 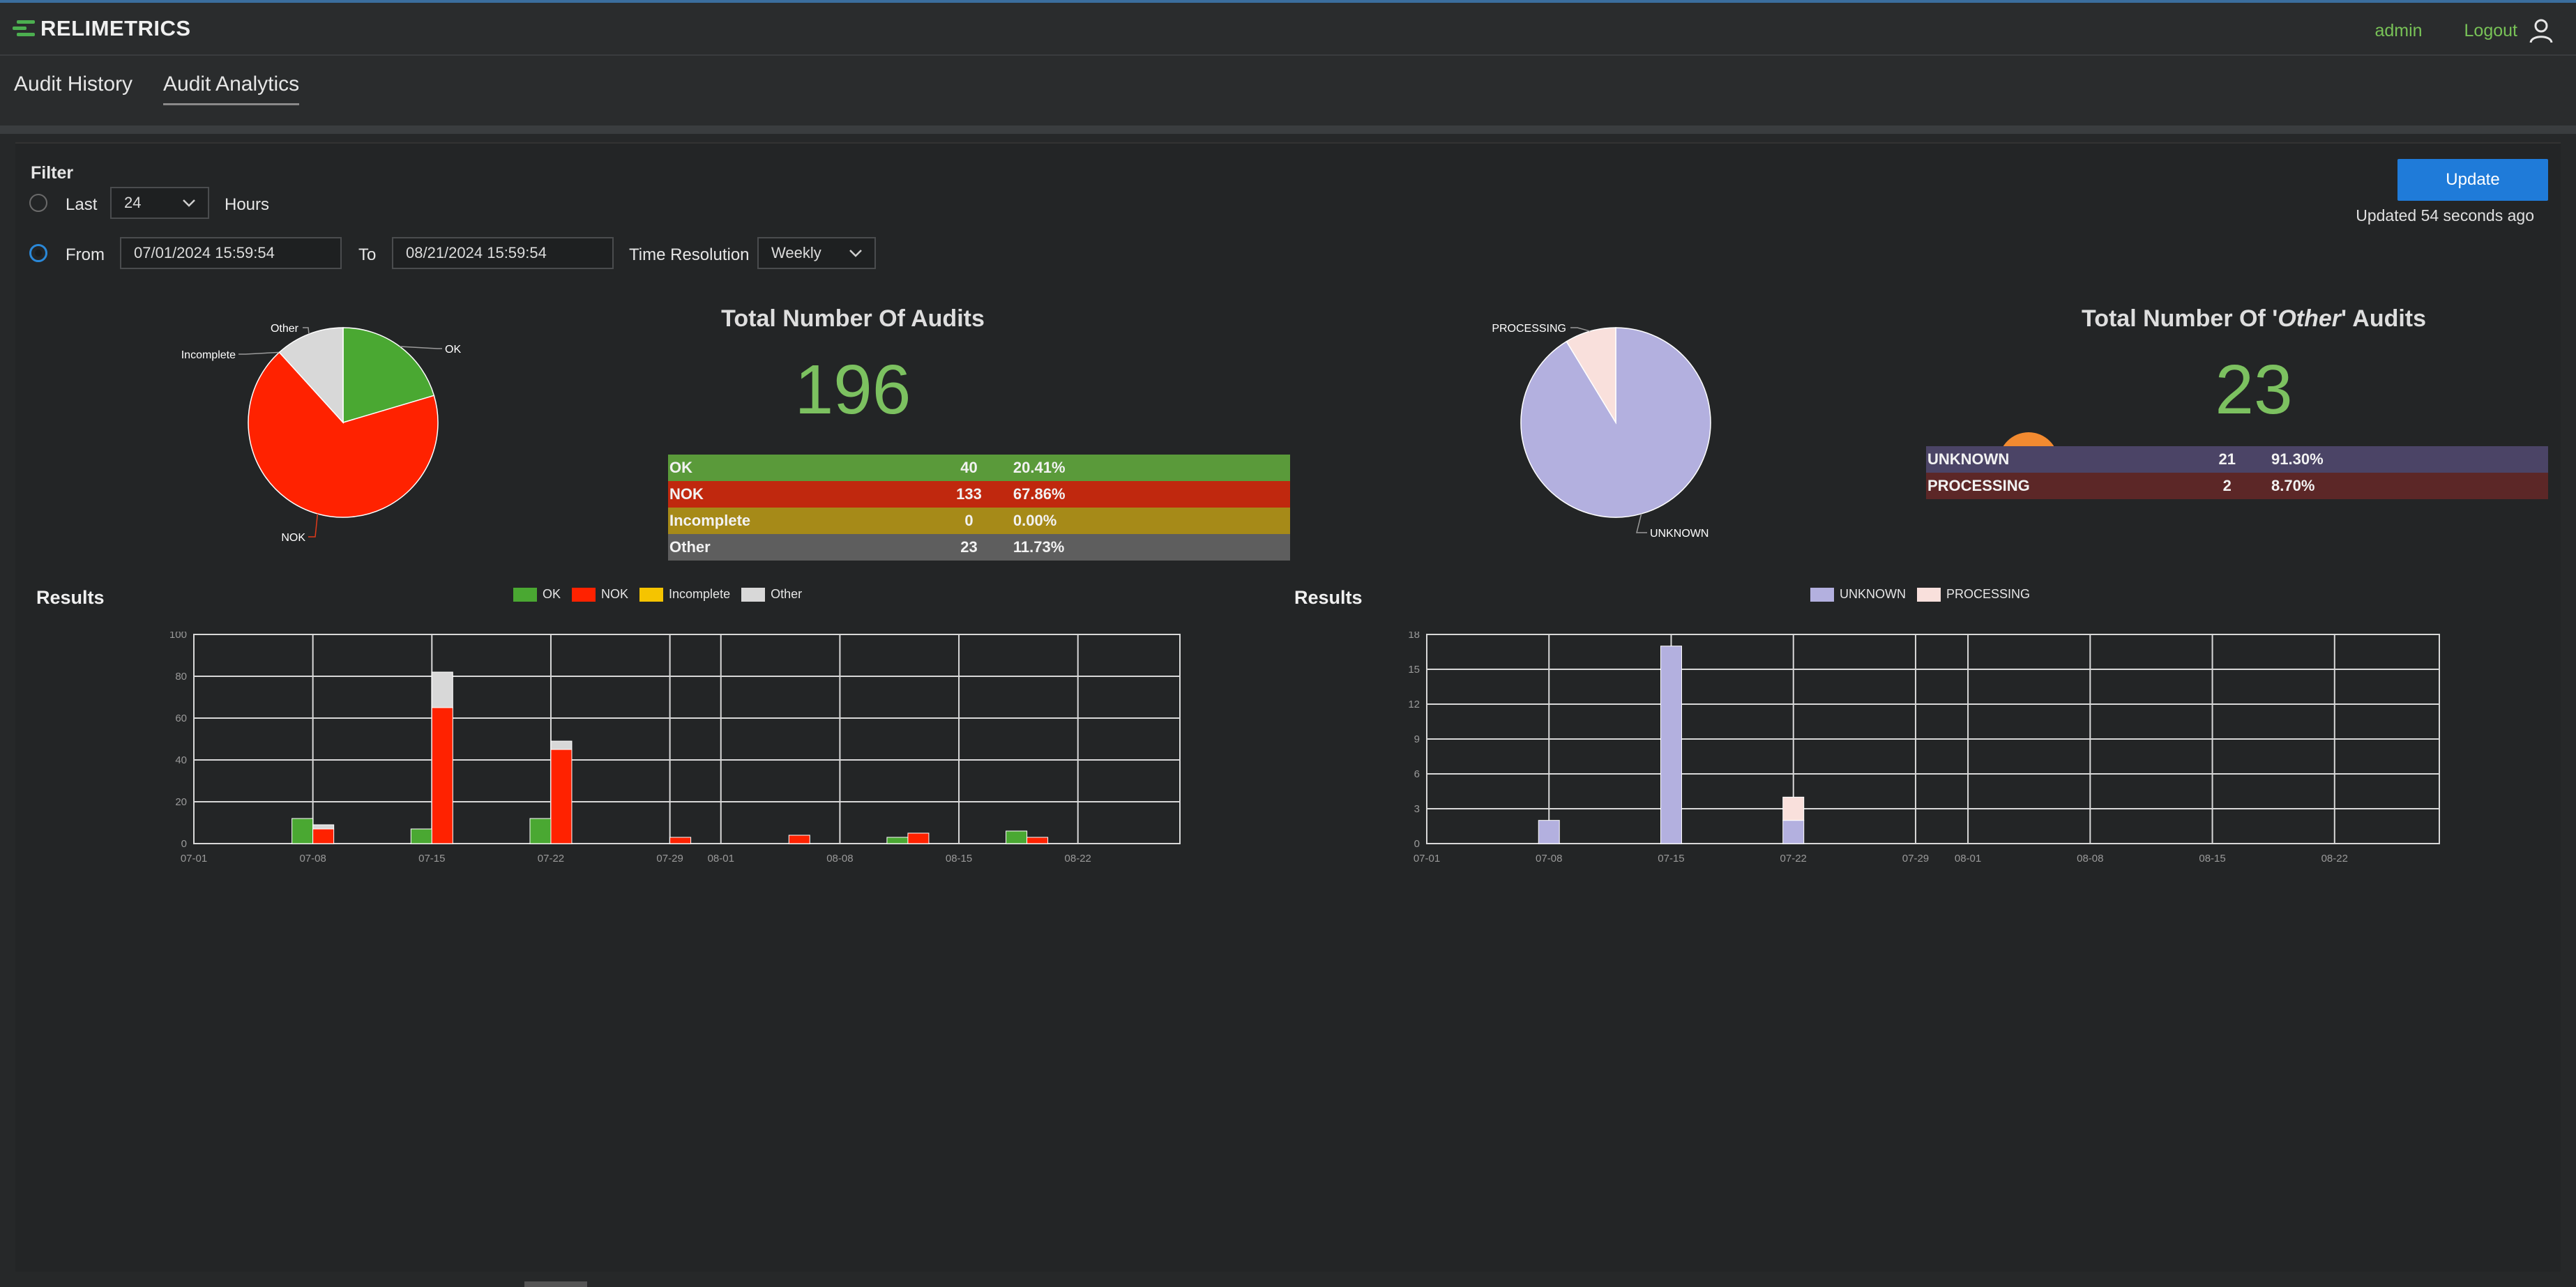 I want to click on to-label: To, so click(x=367, y=254).